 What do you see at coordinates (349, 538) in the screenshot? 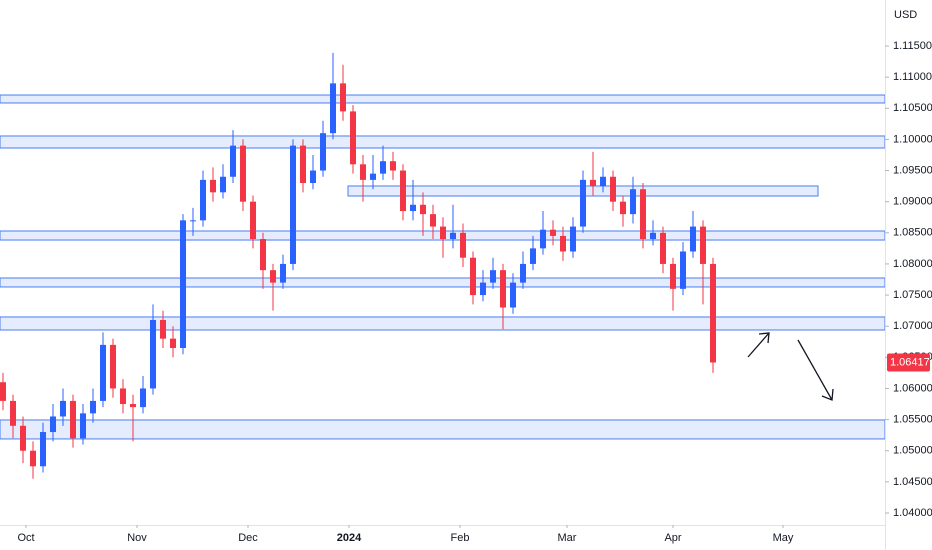
I see `x-tick-label: 2024` at bounding box center [349, 538].